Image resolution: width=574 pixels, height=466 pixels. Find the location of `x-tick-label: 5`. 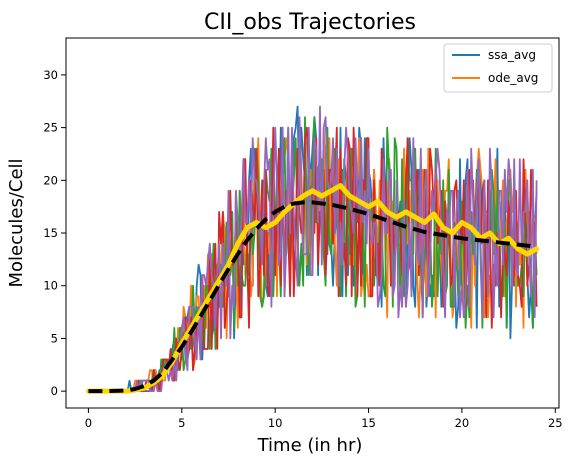

x-tick-label: 5 is located at coordinates (181, 423).